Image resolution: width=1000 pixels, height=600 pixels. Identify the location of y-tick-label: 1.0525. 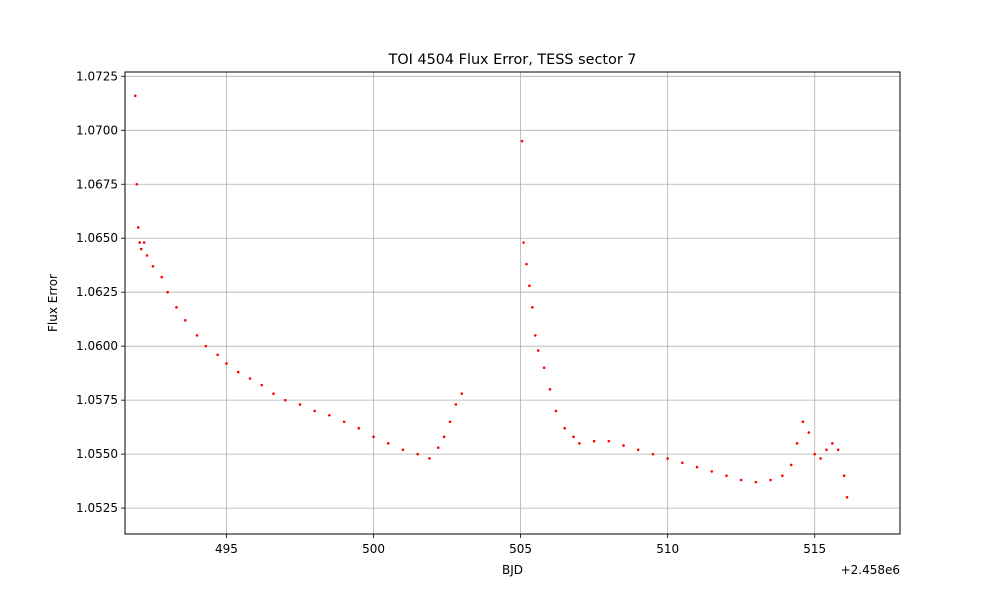
(97, 508).